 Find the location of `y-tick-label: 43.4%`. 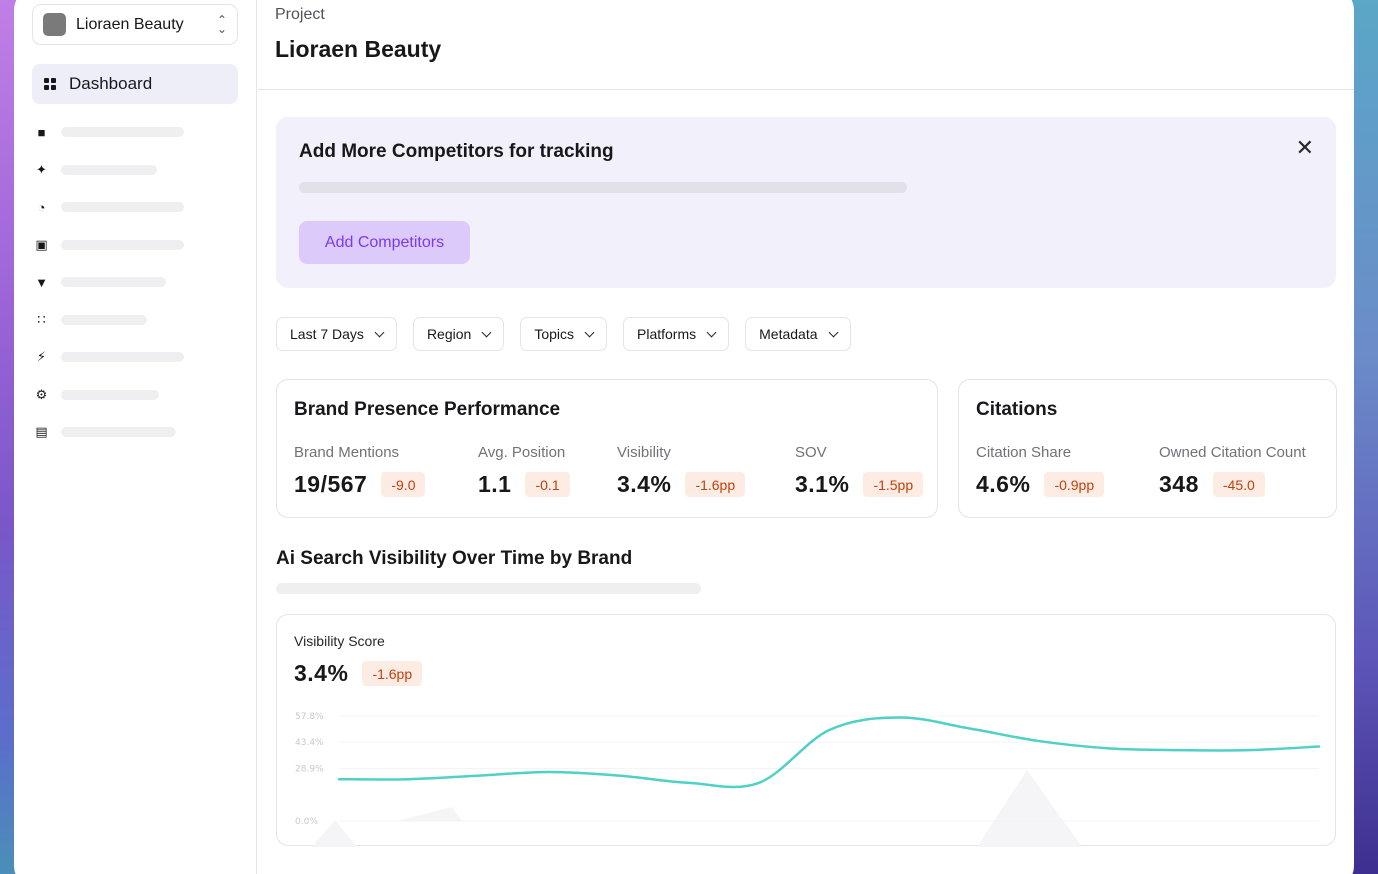

y-tick-label: 43.4% is located at coordinates (309, 743).